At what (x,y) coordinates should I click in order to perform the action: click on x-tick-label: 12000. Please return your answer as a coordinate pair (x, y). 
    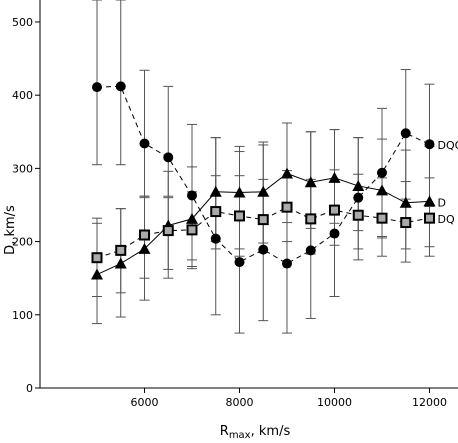
    Looking at the image, I should click on (429, 402).